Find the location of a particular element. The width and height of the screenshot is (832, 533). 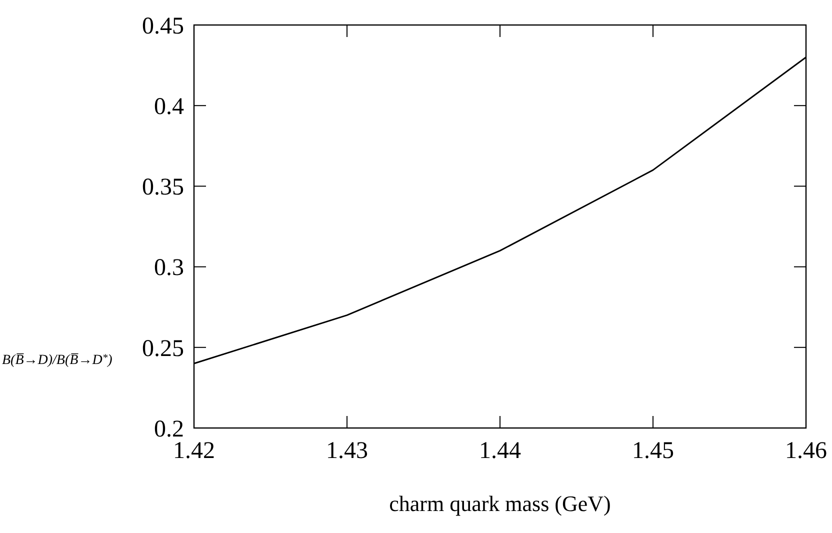

y-tick-label: 0.4 is located at coordinates (169, 107).